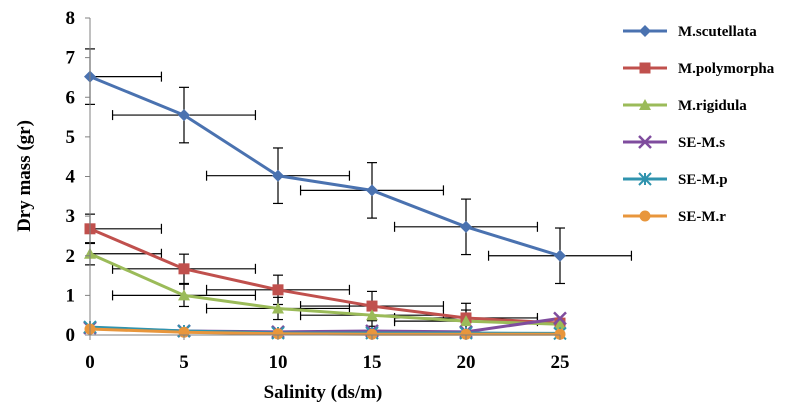 This screenshot has height=411, width=807. I want to click on y-tick-label: 3, so click(71, 216).